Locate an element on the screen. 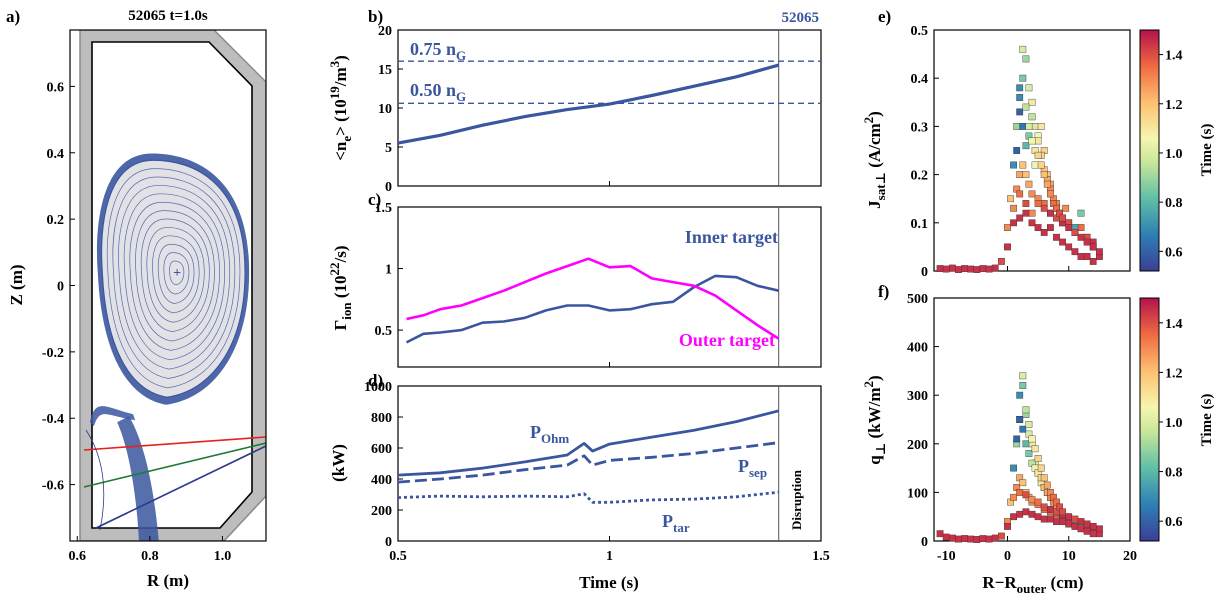  panel-a-ytick-label-6: -0.6 is located at coordinates (53, 486).